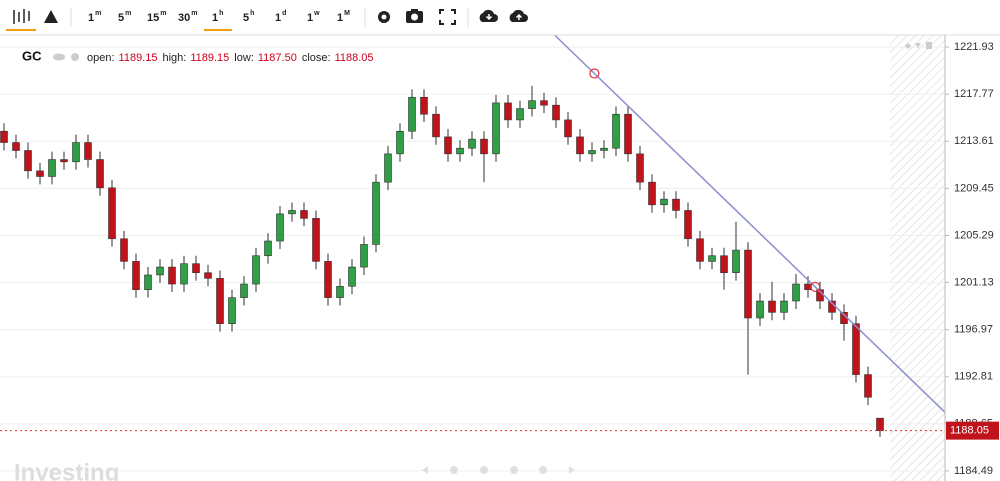  What do you see at coordinates (518, 15) in the screenshot?
I see `upload-icon` at bounding box center [518, 15].